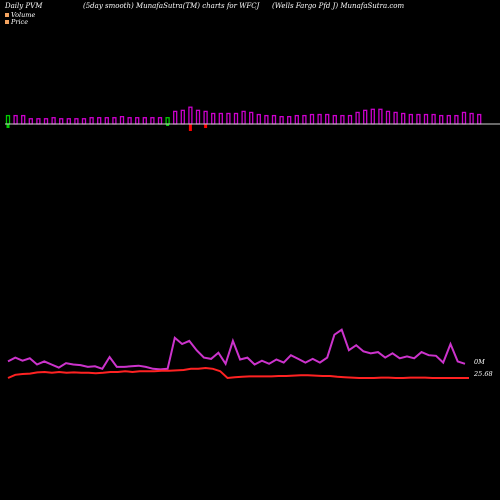 The height and width of the screenshot is (500, 500). What do you see at coordinates (7, 15) in the screenshot?
I see `legend-volume-swatch` at bounding box center [7, 15].